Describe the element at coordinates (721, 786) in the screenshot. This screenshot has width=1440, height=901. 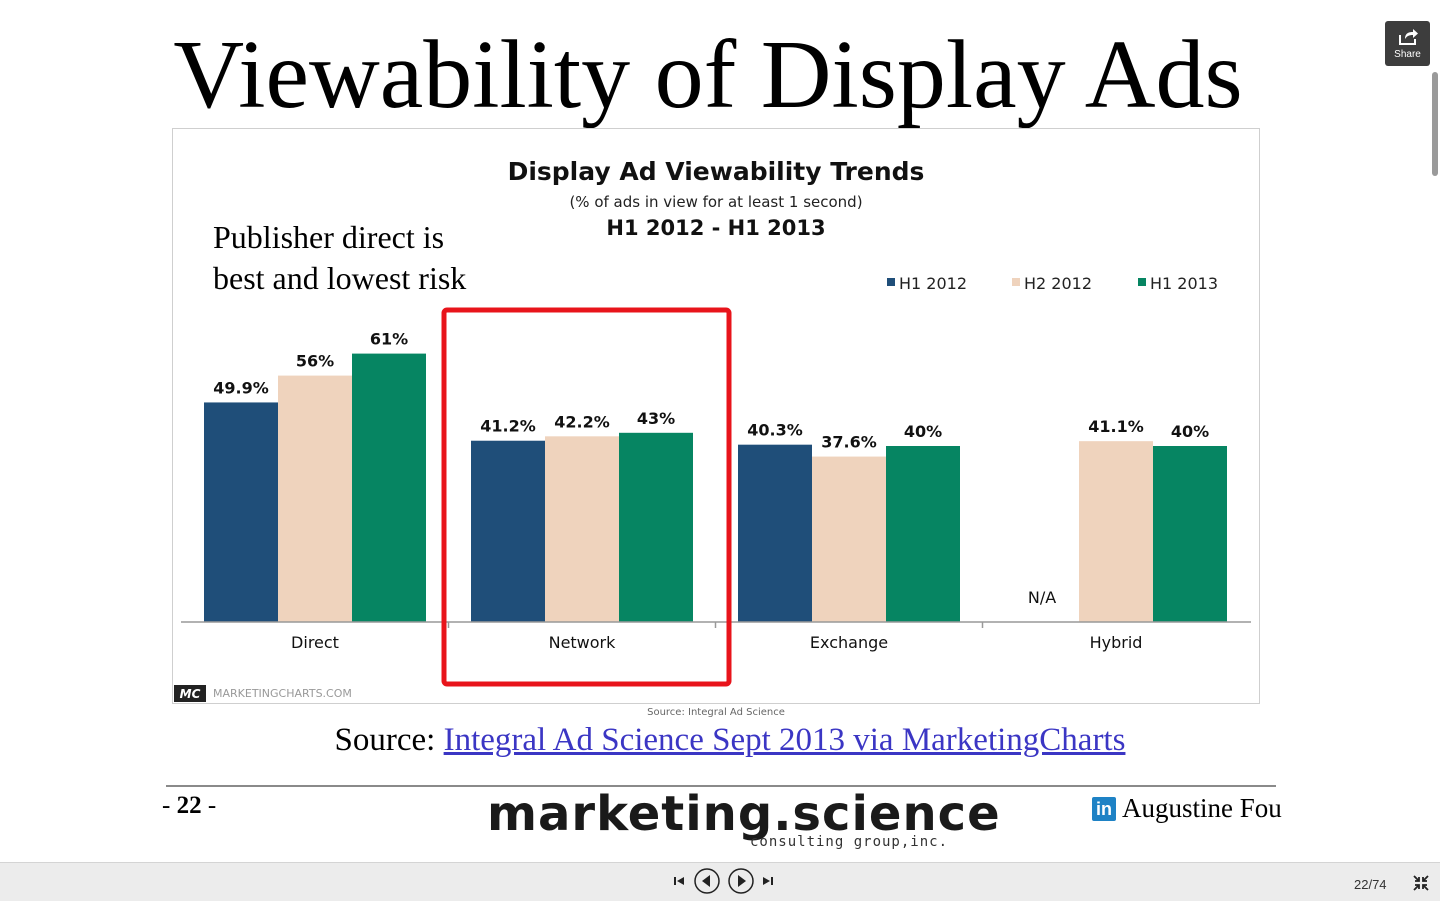
I see `footer-divider` at that location.